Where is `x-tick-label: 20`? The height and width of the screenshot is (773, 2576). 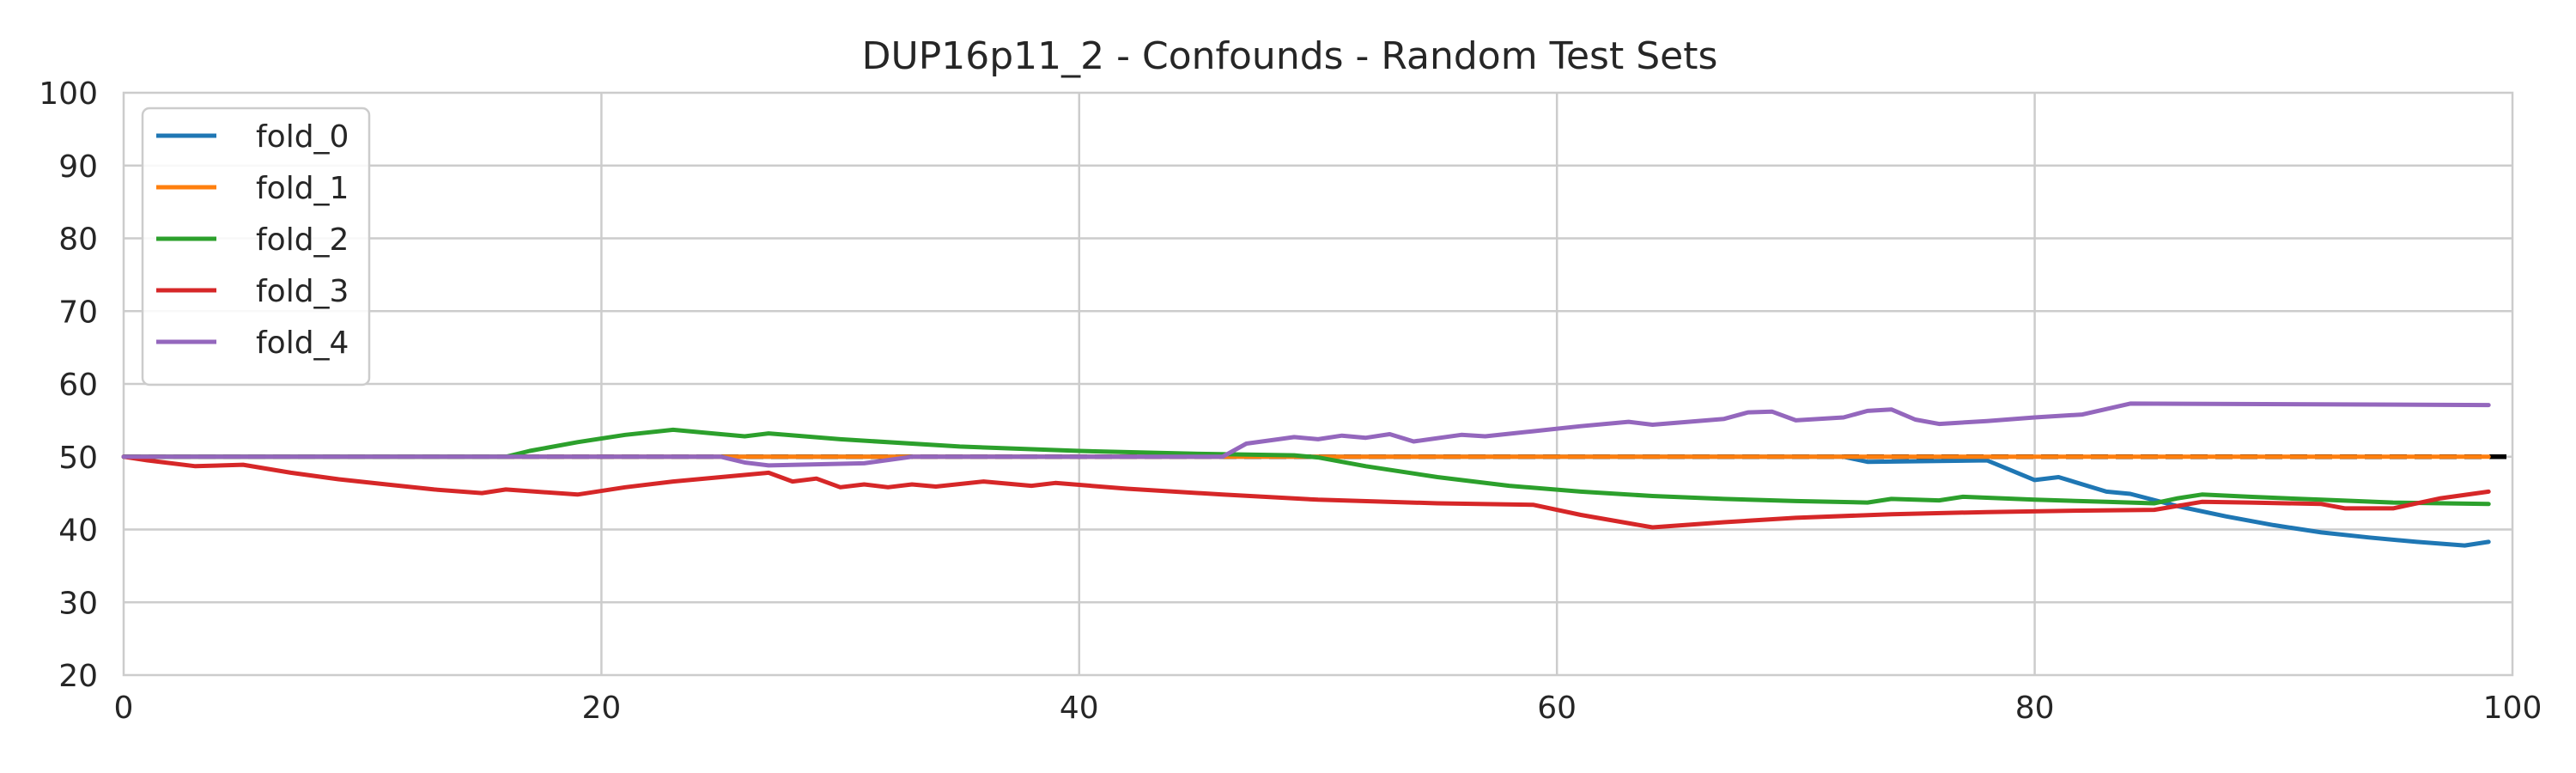
x-tick-label: 20 is located at coordinates (601, 708).